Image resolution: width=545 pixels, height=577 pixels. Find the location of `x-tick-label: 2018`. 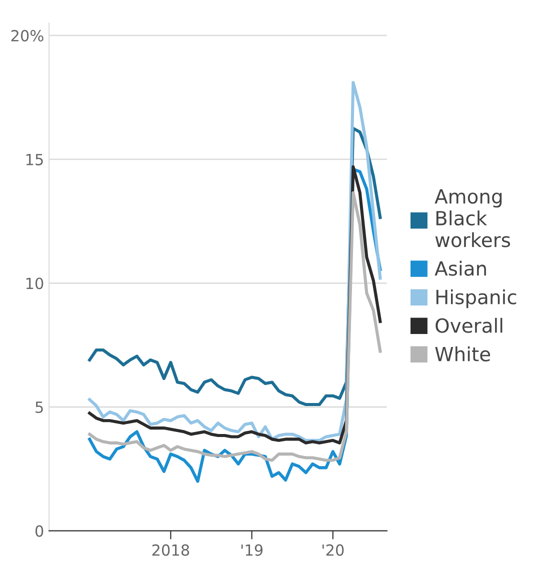

x-tick-label: 2018 is located at coordinates (171, 550).